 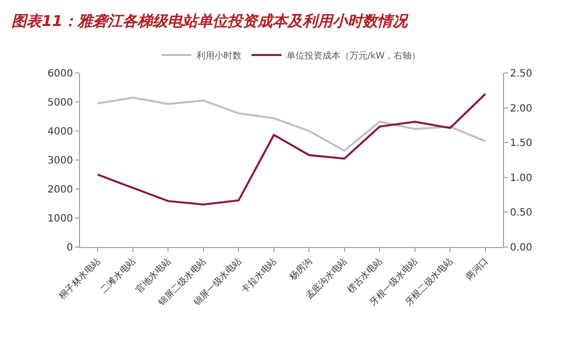 What do you see at coordinates (521, 108) in the screenshot?
I see `y2-tick-label: 2.00` at bounding box center [521, 108].